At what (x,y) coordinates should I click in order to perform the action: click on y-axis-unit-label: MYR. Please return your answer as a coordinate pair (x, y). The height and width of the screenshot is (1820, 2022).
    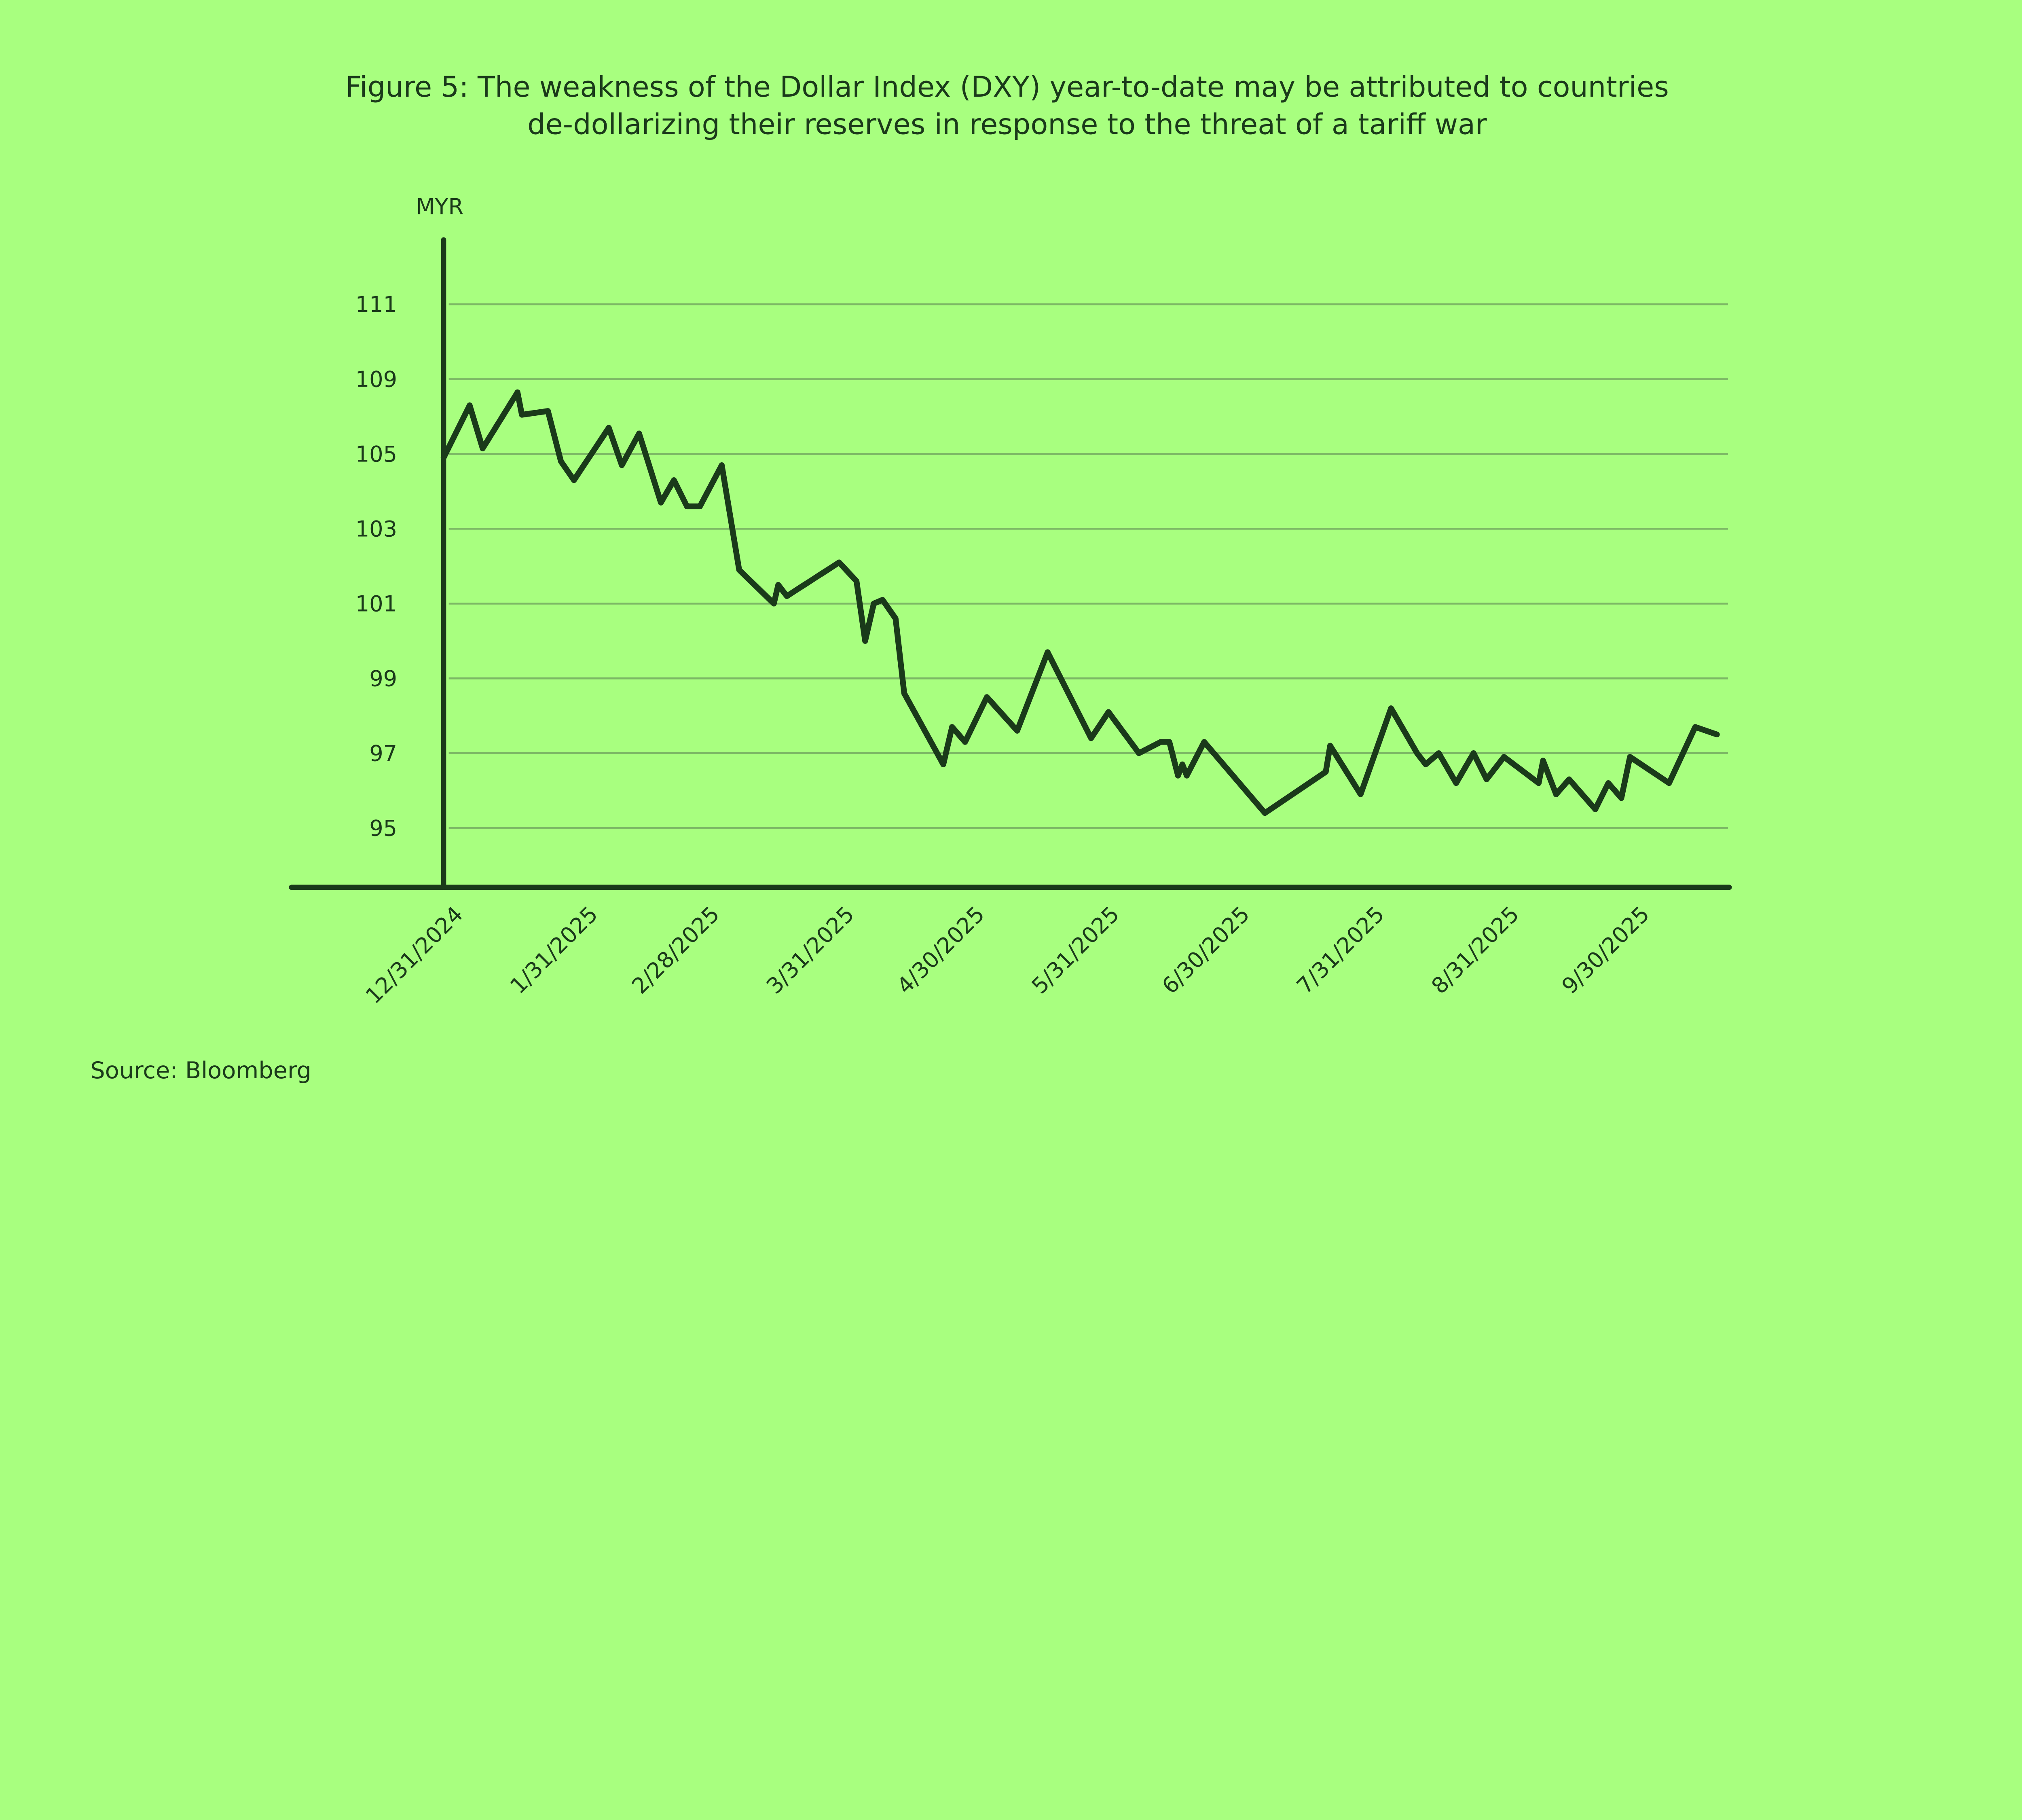
    Looking at the image, I should click on (440, 206).